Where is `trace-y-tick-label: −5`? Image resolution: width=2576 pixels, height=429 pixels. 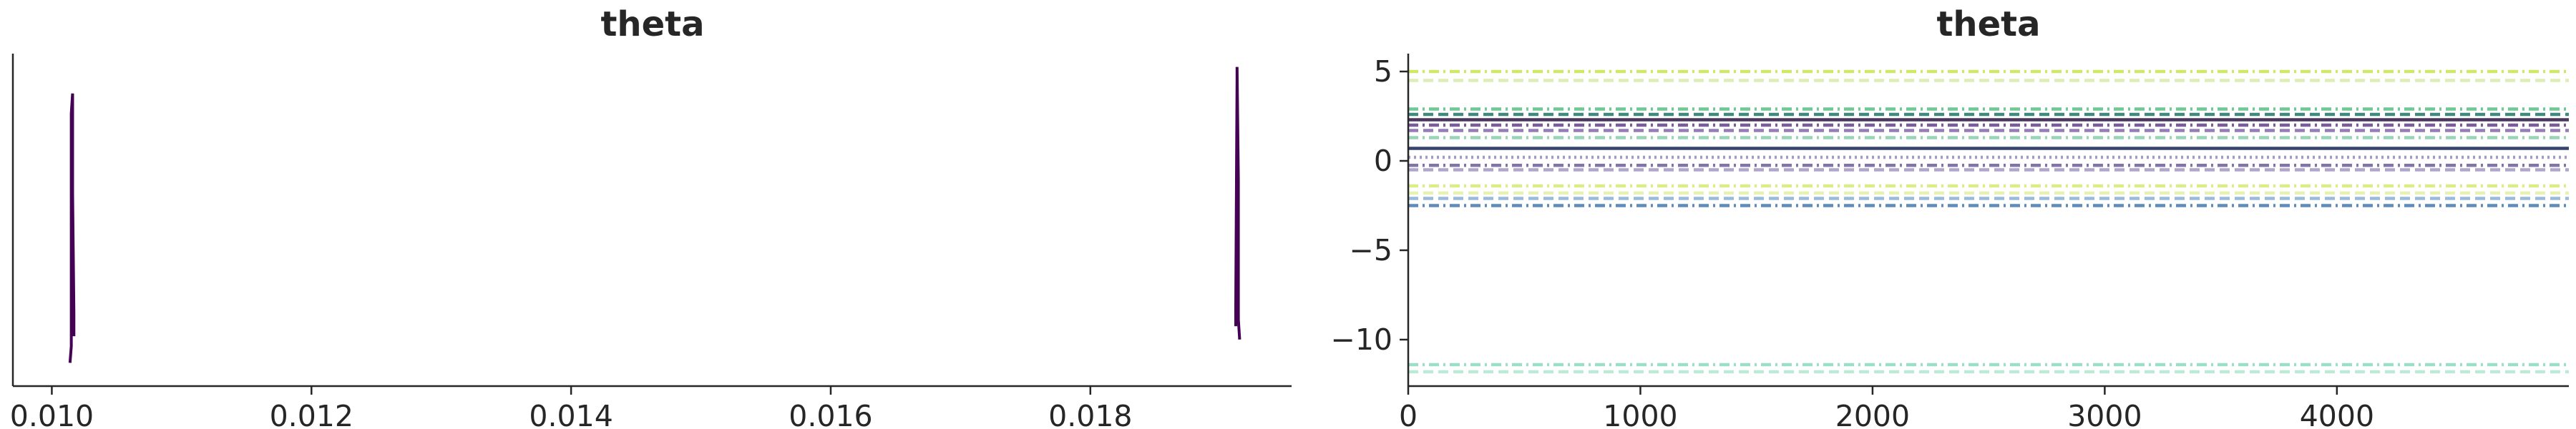 trace-y-tick-label: −5 is located at coordinates (1371, 250).